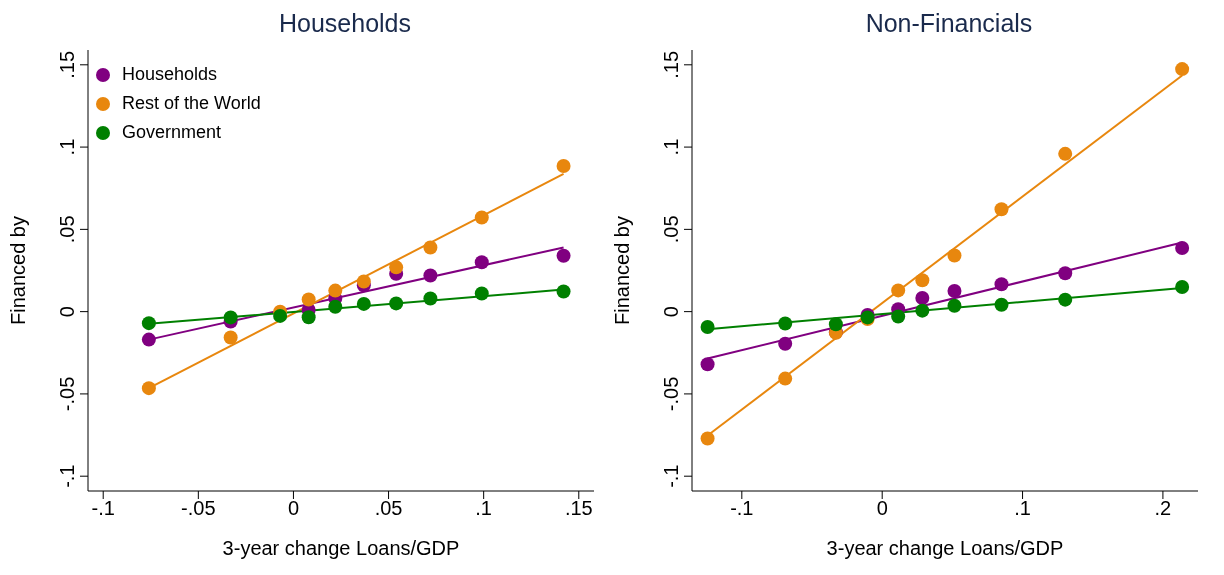 Image resolution: width=1224 pixels, height=575 pixels. What do you see at coordinates (345, 23) in the screenshot?
I see `chart-title: Households` at bounding box center [345, 23].